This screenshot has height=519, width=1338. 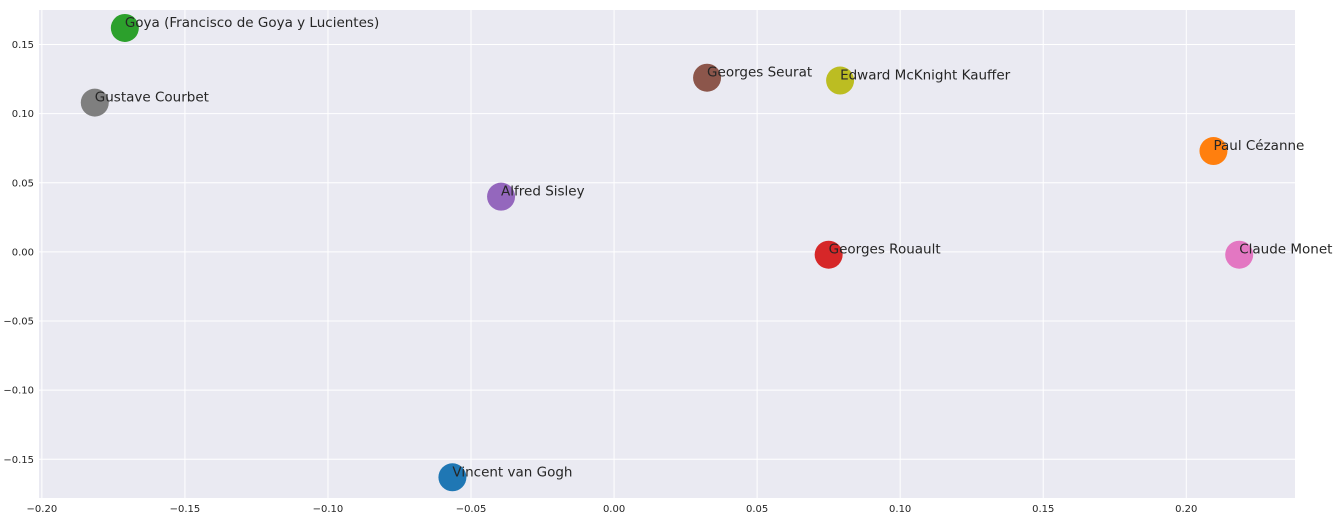 I want to click on point-label: Goya (Francisco de Goya y Lucientes), so click(x=252, y=23).